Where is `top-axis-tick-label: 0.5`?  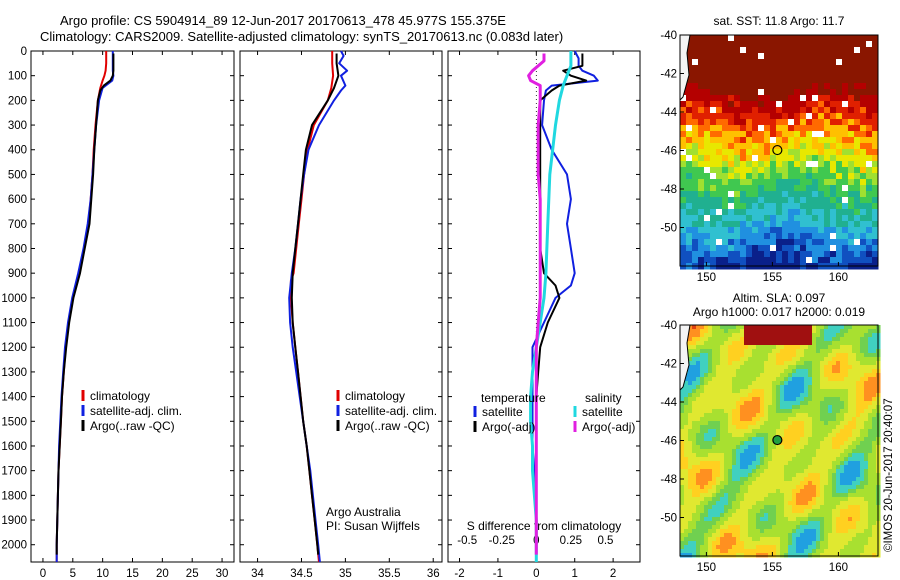
top-axis-tick-label: 0.5 is located at coordinates (605, 541).